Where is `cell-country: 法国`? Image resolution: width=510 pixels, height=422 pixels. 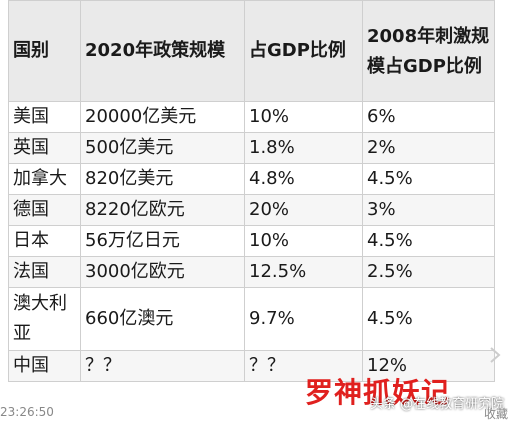
cell-country: 法国 is located at coordinates (44, 272).